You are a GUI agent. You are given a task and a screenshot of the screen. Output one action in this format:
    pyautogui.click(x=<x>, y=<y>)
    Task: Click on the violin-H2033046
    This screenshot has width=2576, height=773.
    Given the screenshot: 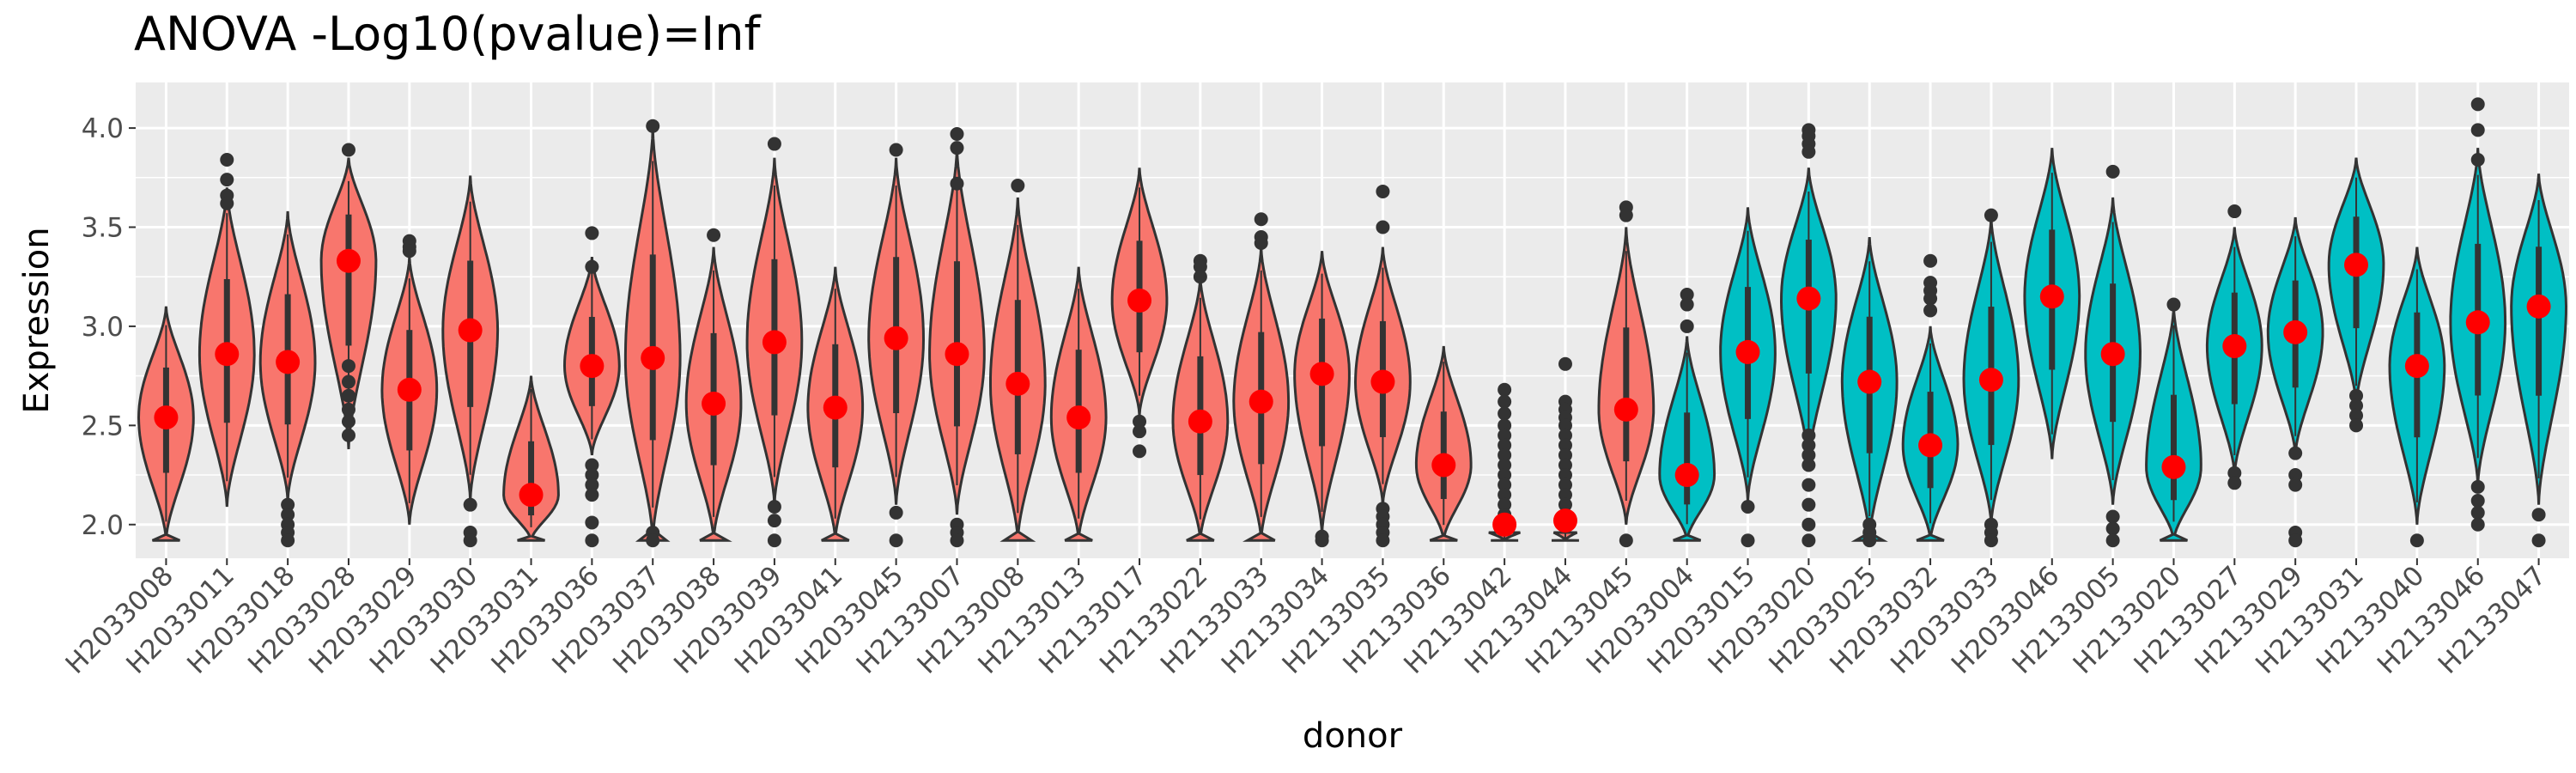 What is the action you would take?
    pyautogui.click(x=2052, y=304)
    